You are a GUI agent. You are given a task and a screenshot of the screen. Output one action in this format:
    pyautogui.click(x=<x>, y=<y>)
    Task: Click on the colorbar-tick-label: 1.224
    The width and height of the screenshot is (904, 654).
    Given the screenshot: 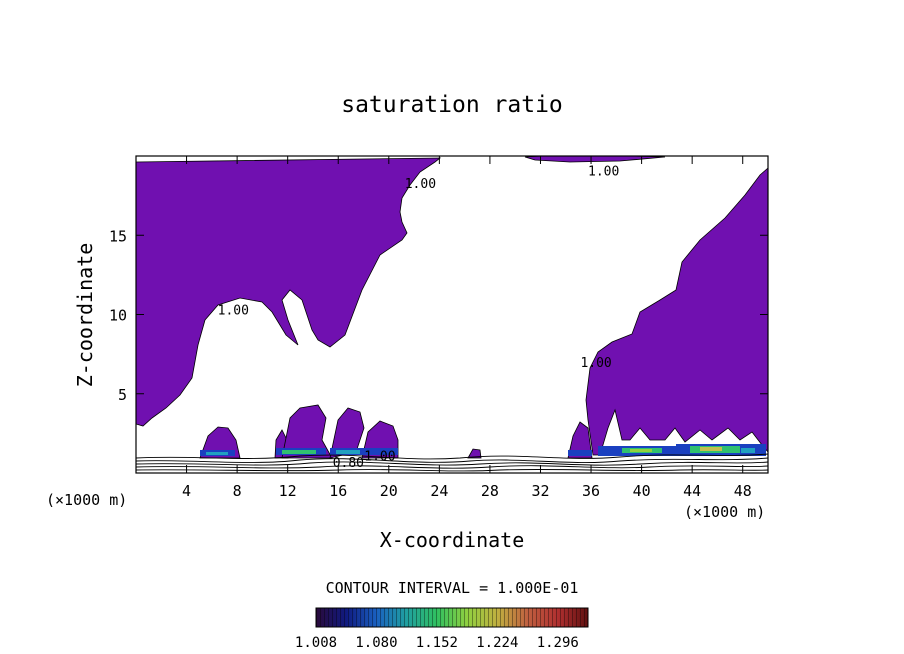 What is the action you would take?
    pyautogui.click(x=497, y=643)
    